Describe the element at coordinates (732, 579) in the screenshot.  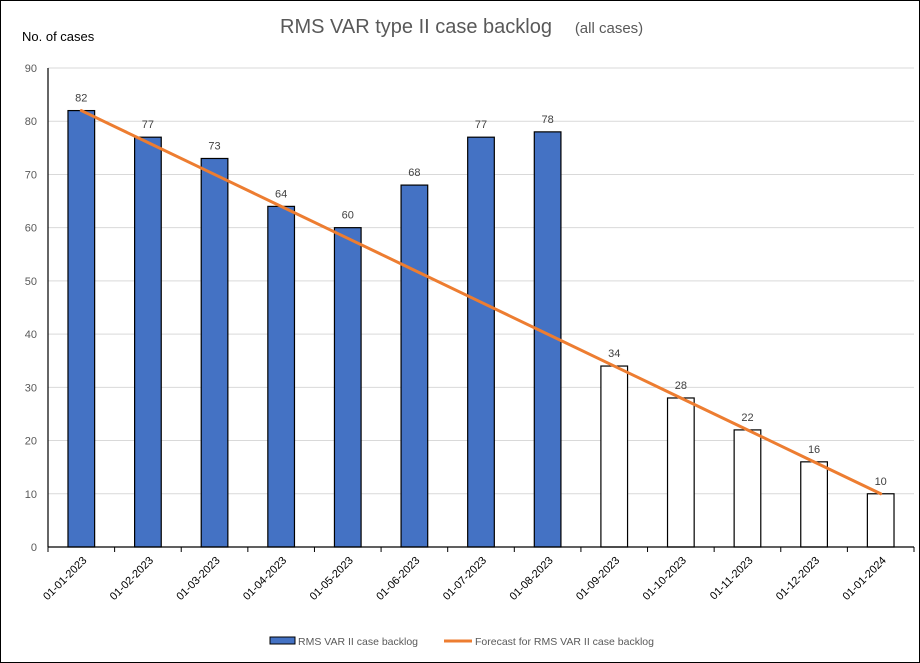
I see `x-tick-label: 01-11-2023` at that location.